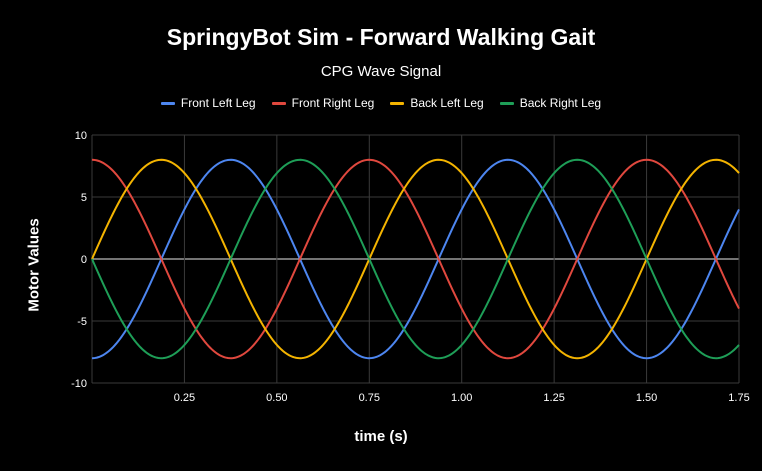 The image size is (762, 471). Describe the element at coordinates (81, 136) in the screenshot. I see `y-tick-label: 10` at that location.